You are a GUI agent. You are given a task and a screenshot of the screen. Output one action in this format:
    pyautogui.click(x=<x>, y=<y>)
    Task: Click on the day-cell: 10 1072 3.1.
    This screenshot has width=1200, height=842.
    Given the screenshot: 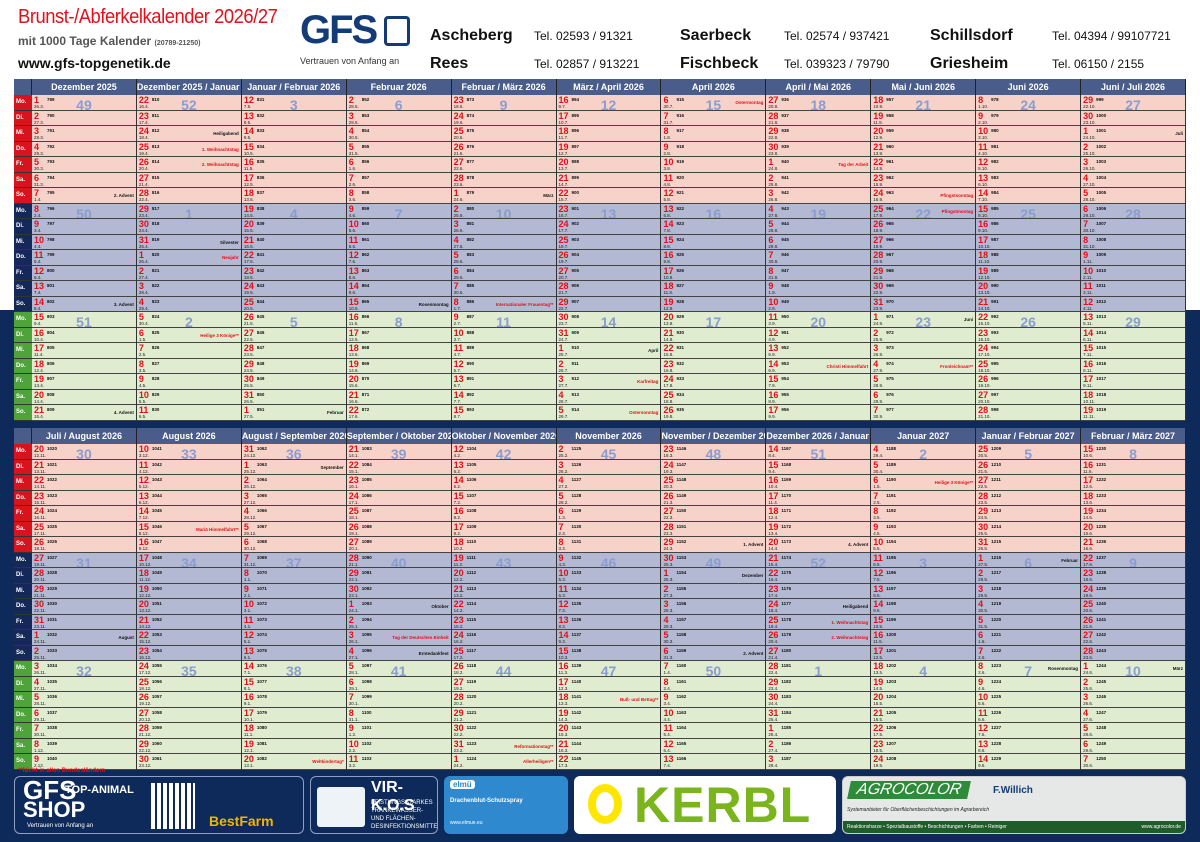 What is the action you would take?
    pyautogui.click(x=293, y=607)
    